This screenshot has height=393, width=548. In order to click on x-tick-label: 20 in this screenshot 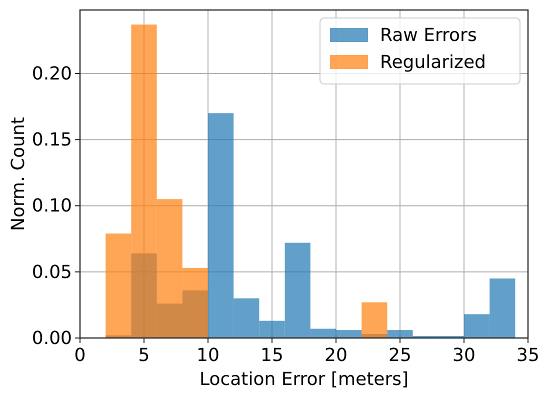, I will do `click(336, 355)`.